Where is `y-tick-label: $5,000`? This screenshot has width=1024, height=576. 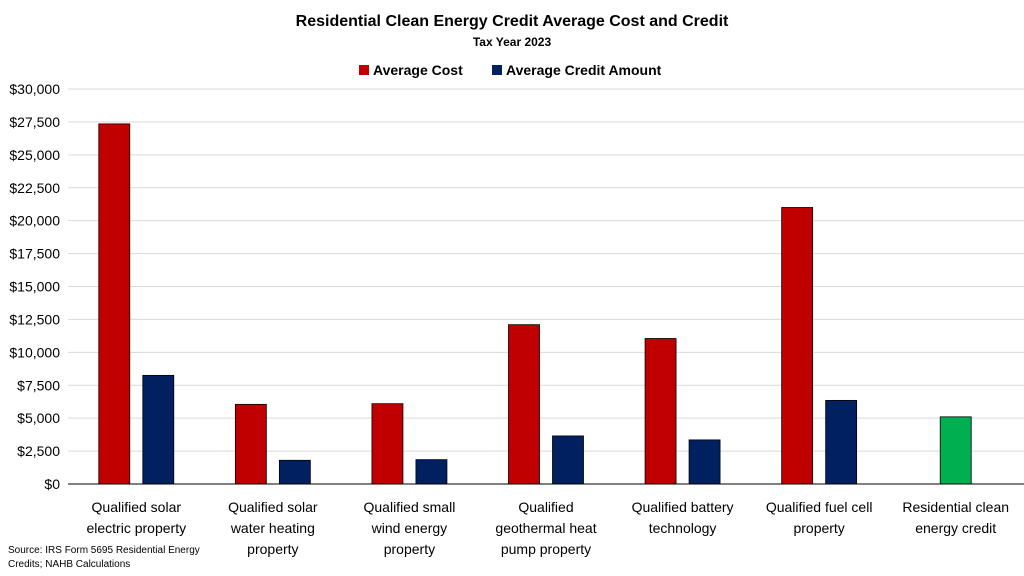 y-tick-label: $5,000 is located at coordinates (38, 418).